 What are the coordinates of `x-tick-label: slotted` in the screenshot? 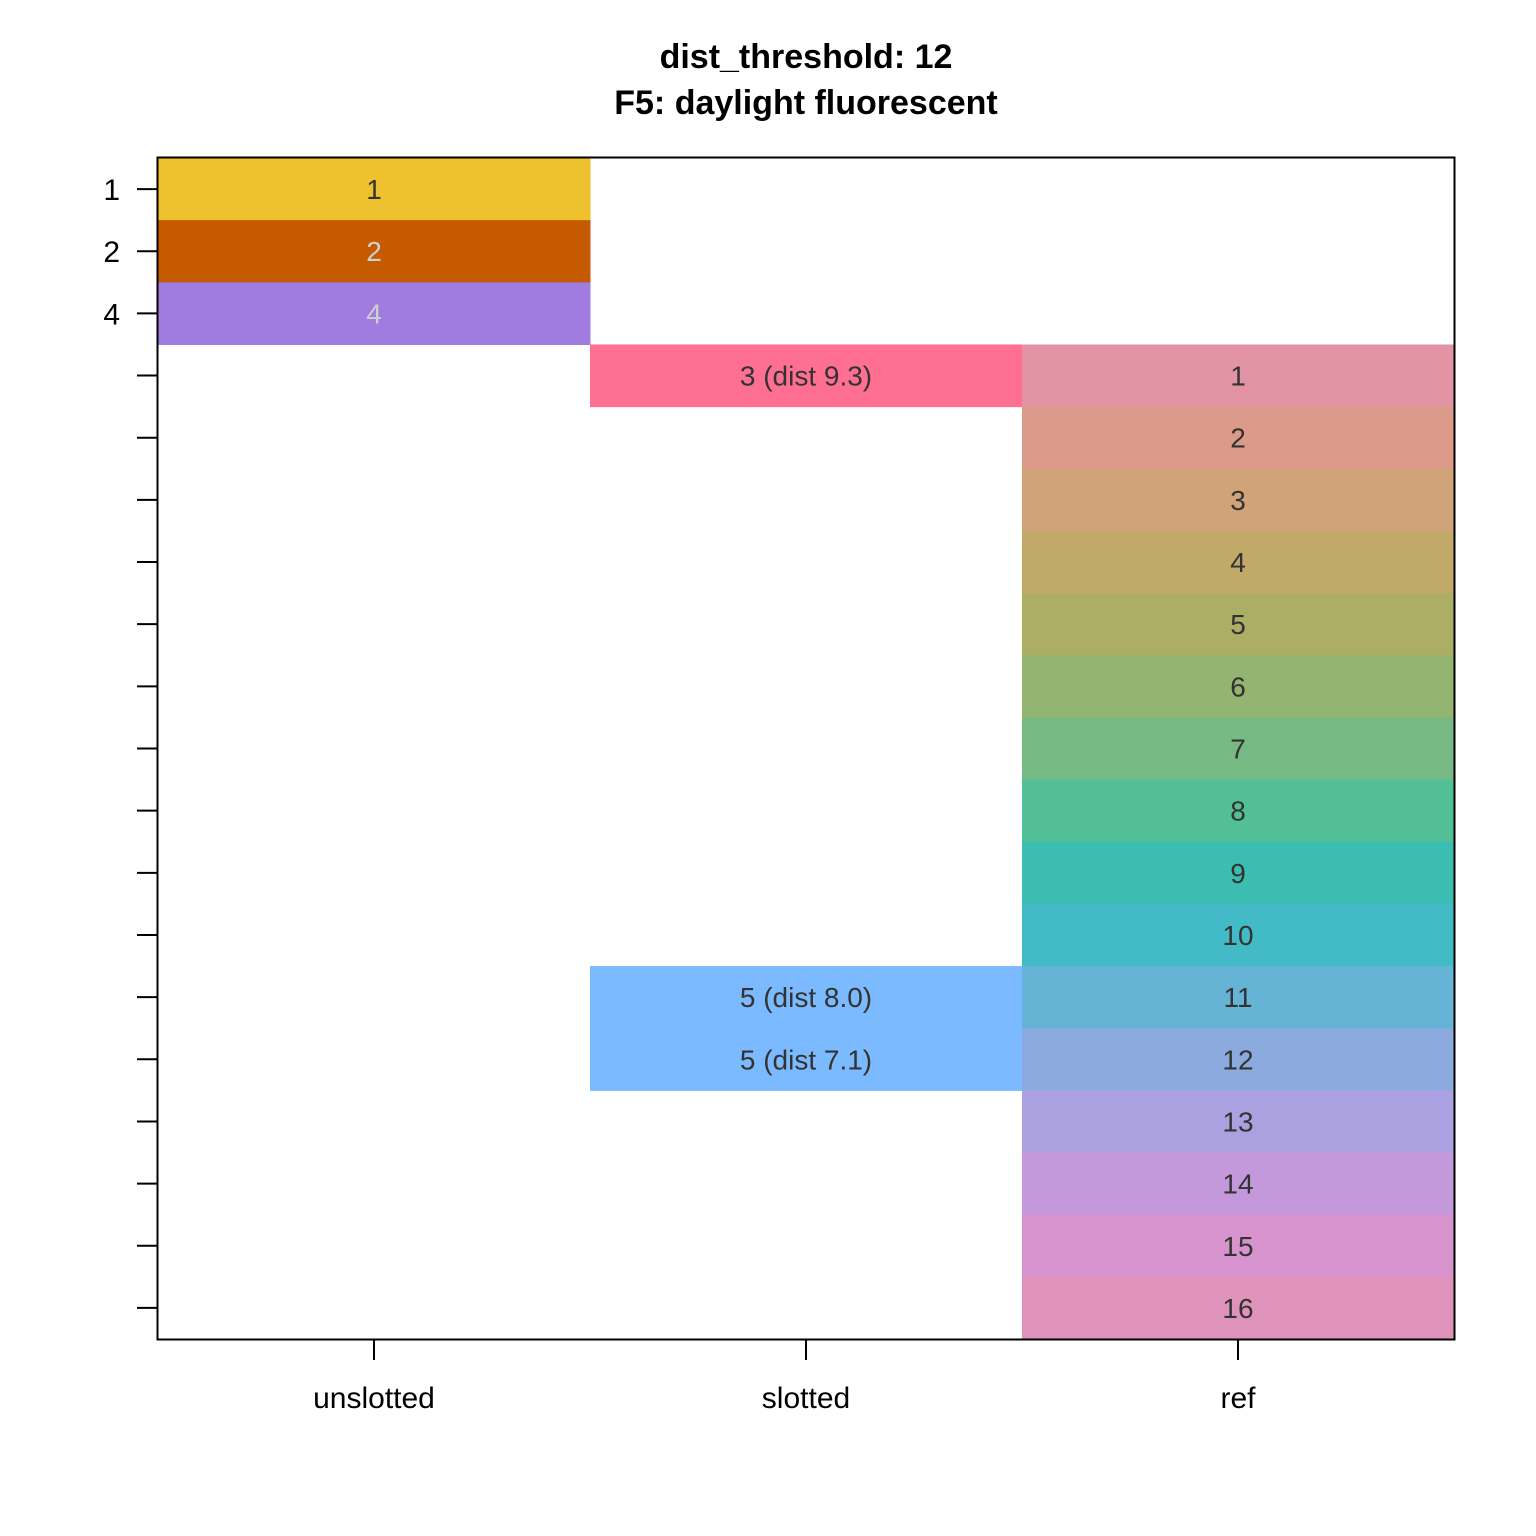 It's located at (806, 1398).